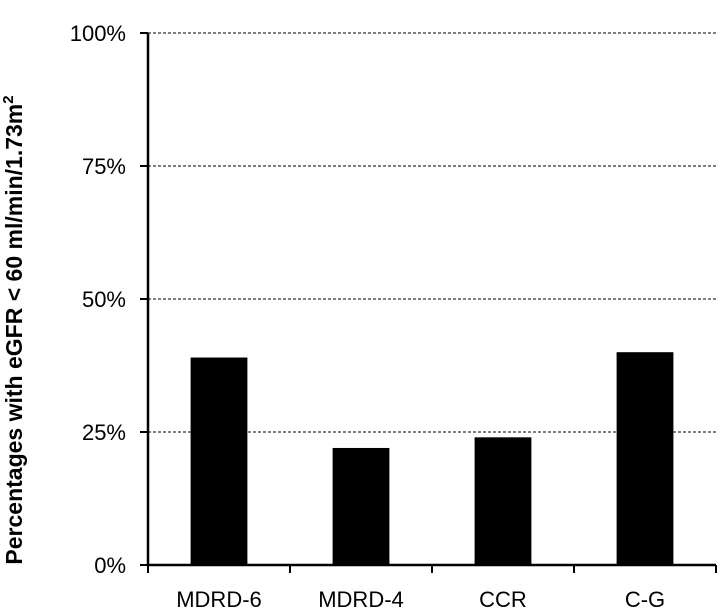  Describe the element at coordinates (104, 299) in the screenshot. I see `y-tick-label: 50%` at that location.